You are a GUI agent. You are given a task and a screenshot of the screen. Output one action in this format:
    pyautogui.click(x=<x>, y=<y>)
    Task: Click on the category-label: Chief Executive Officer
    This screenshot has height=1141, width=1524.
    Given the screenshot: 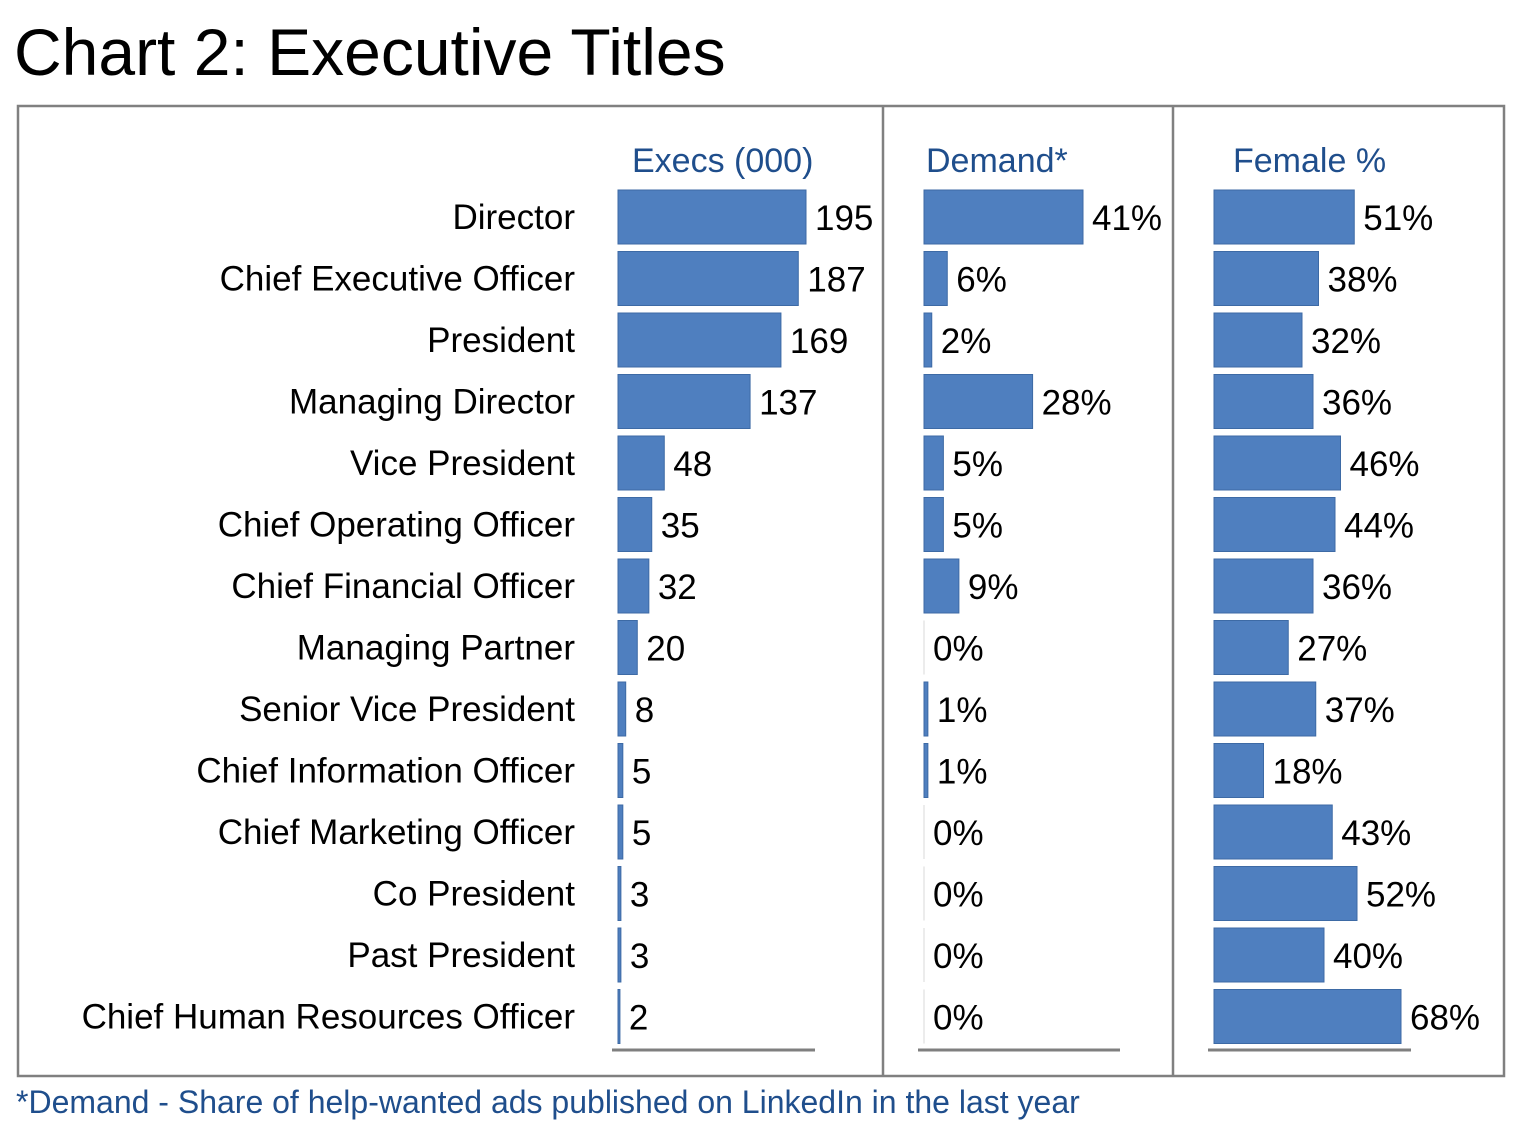 What is the action you would take?
    pyautogui.click(x=398, y=279)
    